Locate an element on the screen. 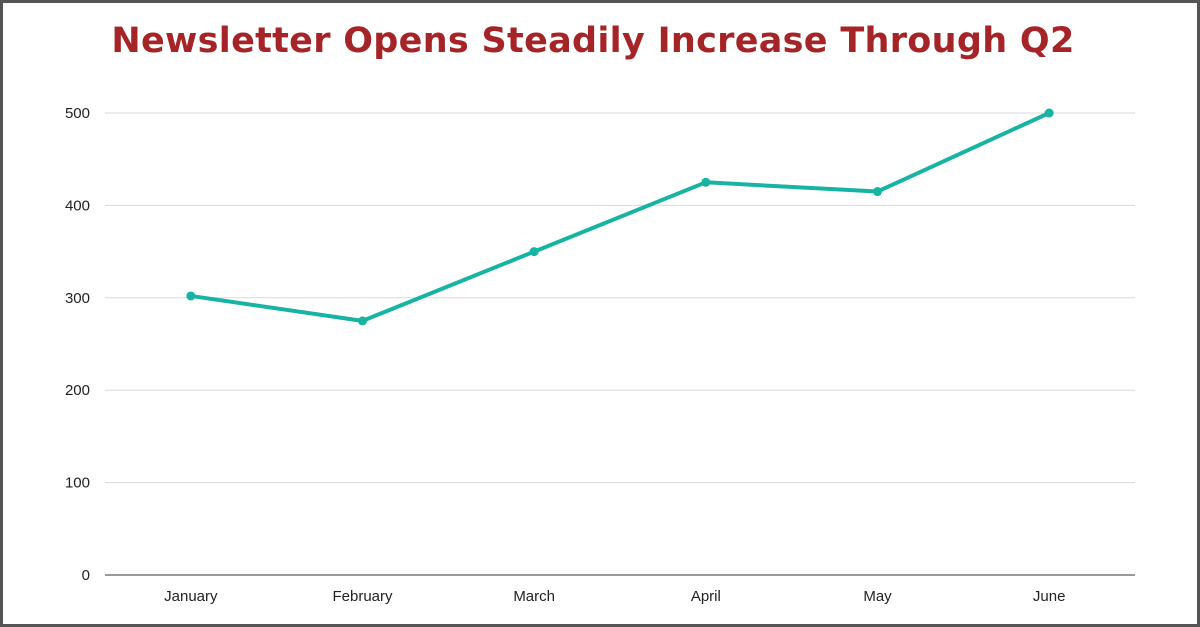 This screenshot has width=1200, height=627. x-tick-label: May is located at coordinates (877, 596).